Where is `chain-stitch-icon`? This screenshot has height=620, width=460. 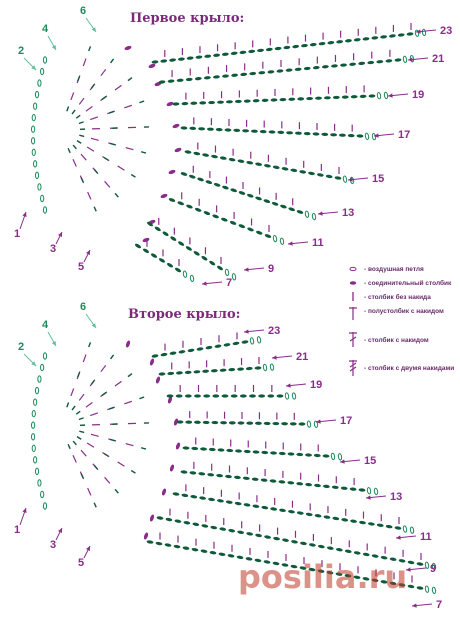
chain-stitch-icon is located at coordinates (353, 269).